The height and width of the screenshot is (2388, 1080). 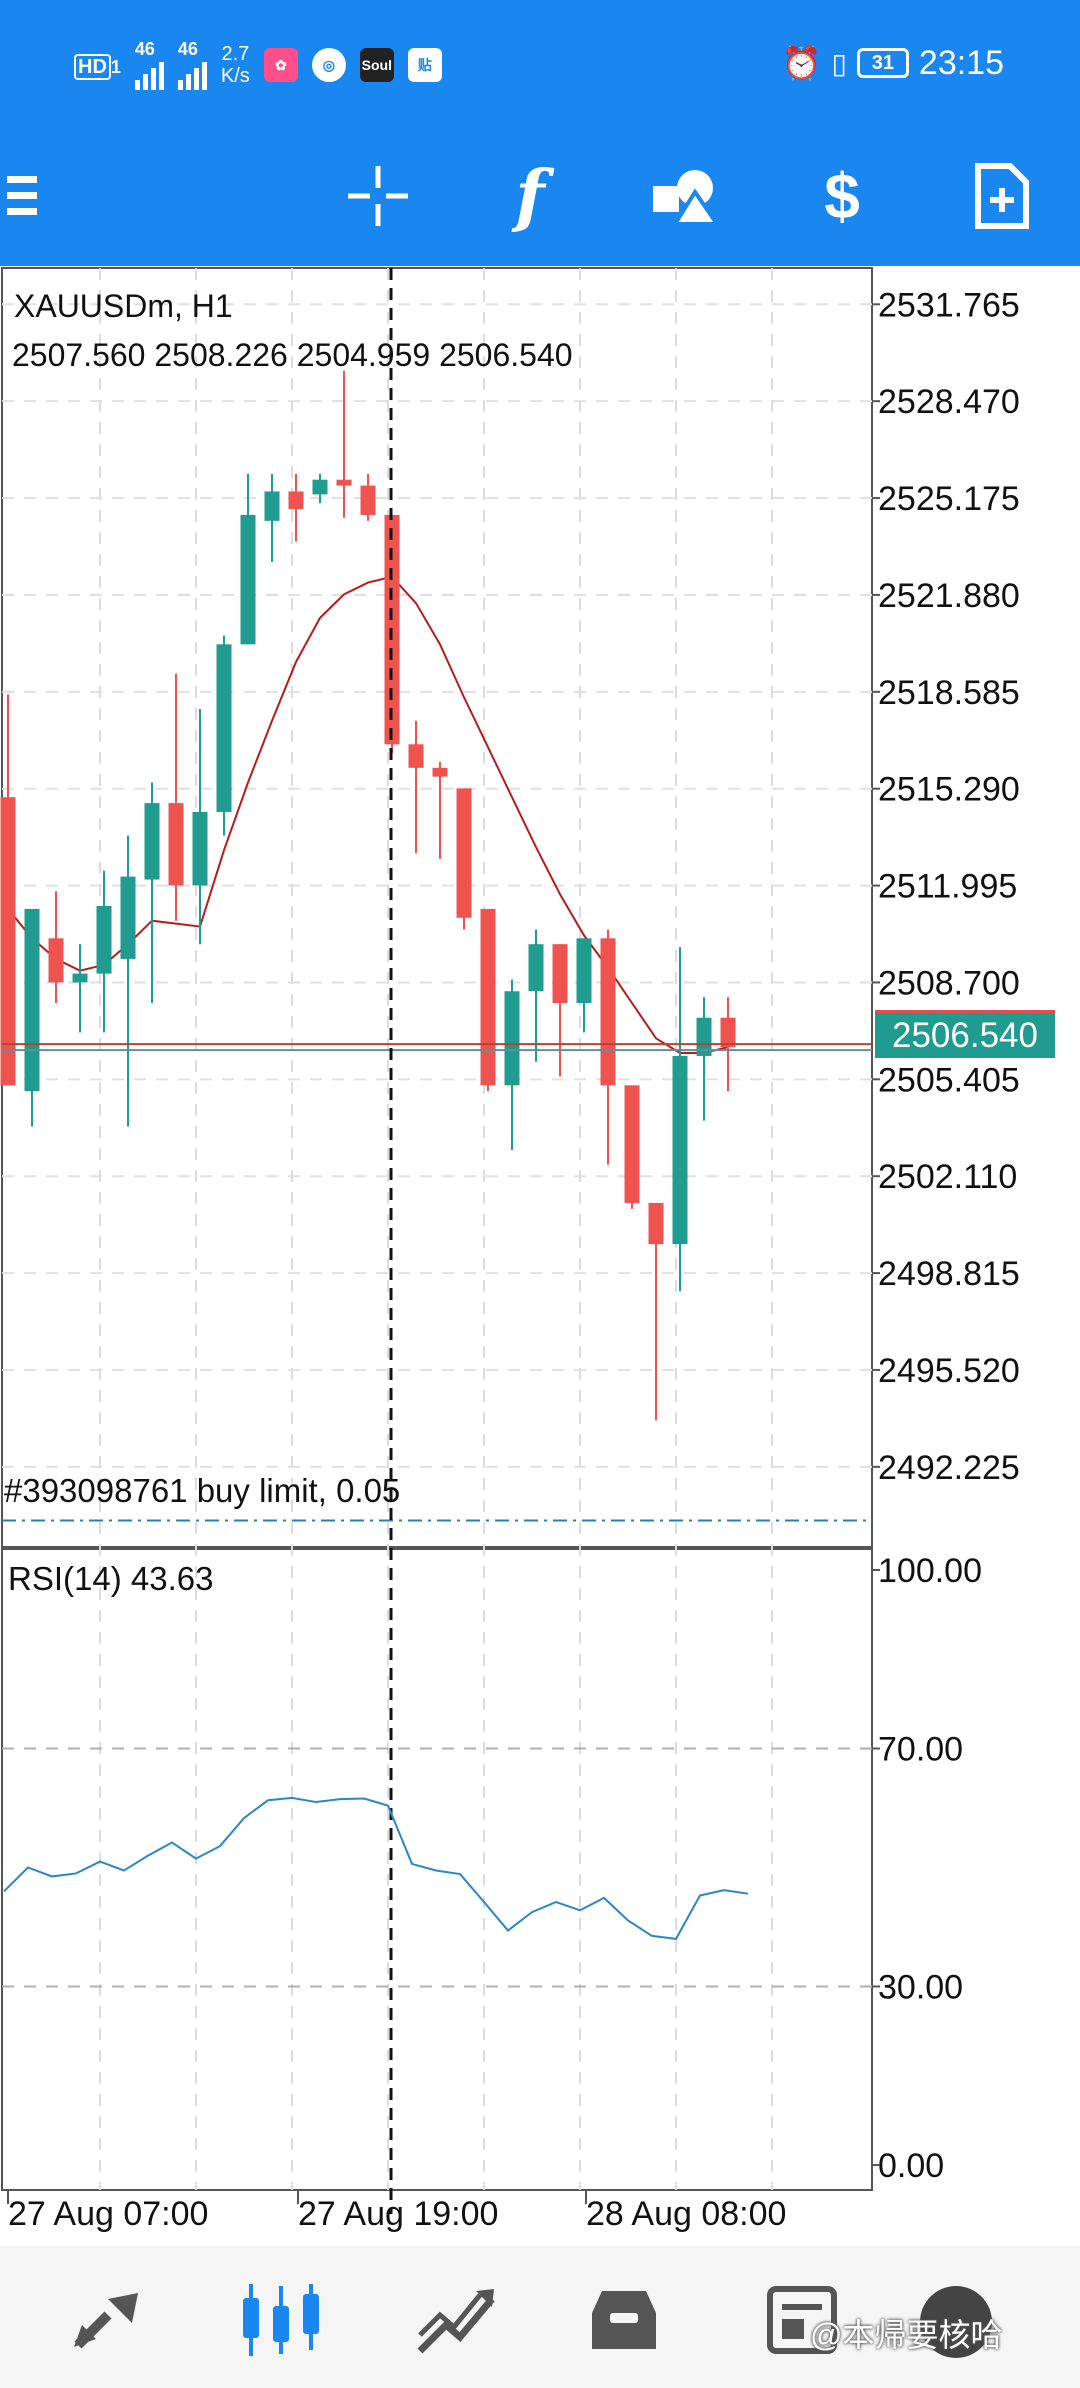 What do you see at coordinates (906, 2335) in the screenshot?
I see `watermark: @本帰要核哈` at bounding box center [906, 2335].